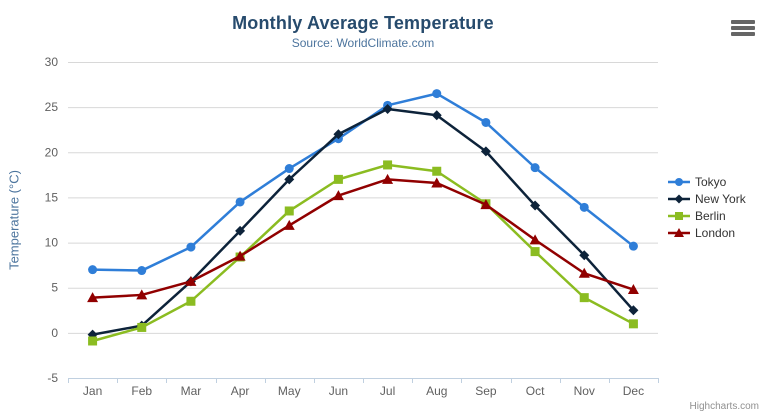  What do you see at coordinates (54, 288) in the screenshot?
I see `y-axis-label: 5` at bounding box center [54, 288].